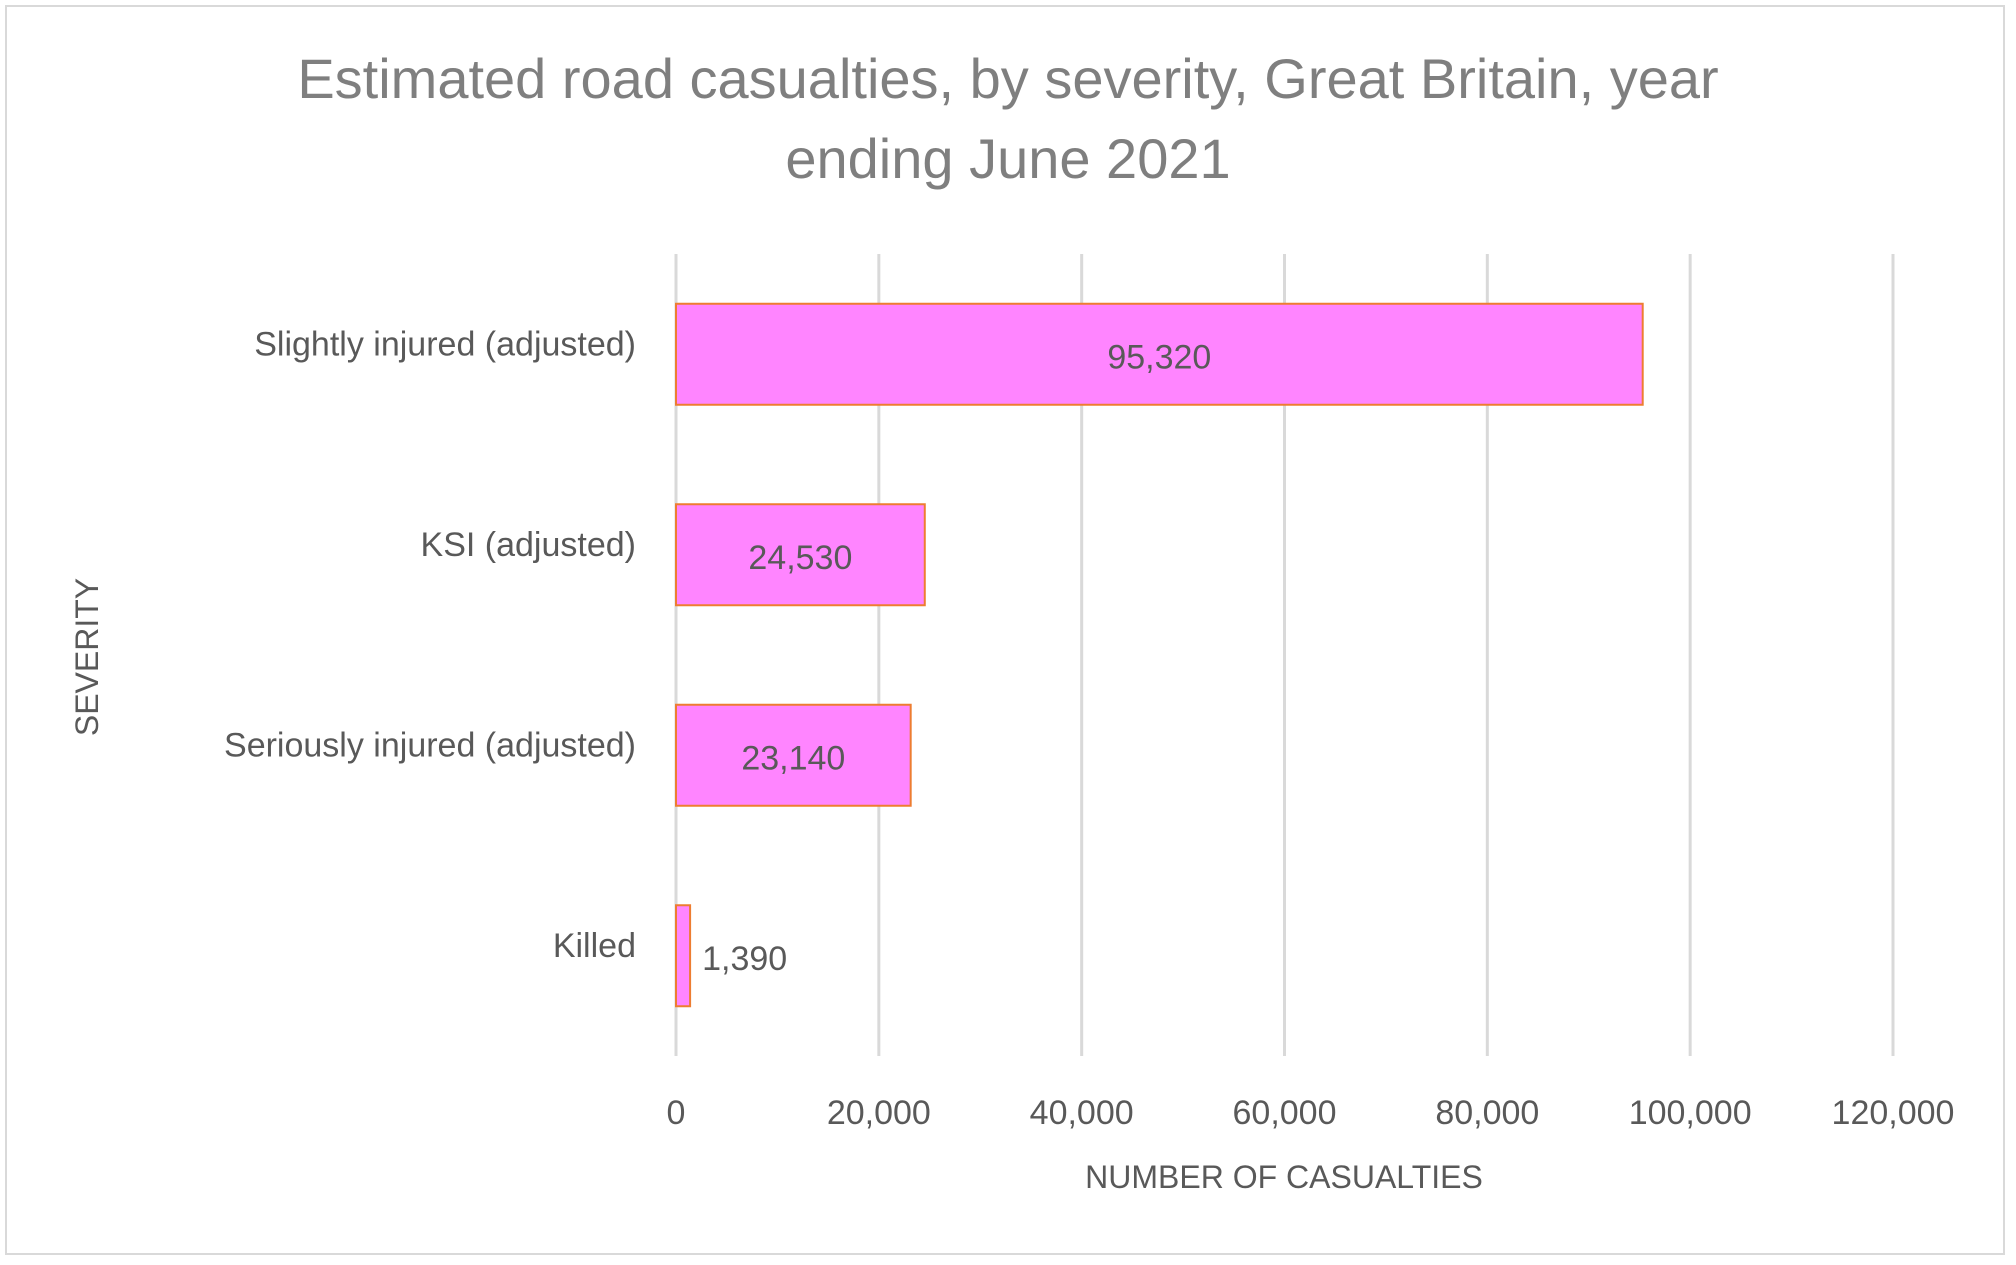  What do you see at coordinates (1284, 1177) in the screenshot?
I see `x-axis-title: NUMBER OF CASUALTIES` at bounding box center [1284, 1177].